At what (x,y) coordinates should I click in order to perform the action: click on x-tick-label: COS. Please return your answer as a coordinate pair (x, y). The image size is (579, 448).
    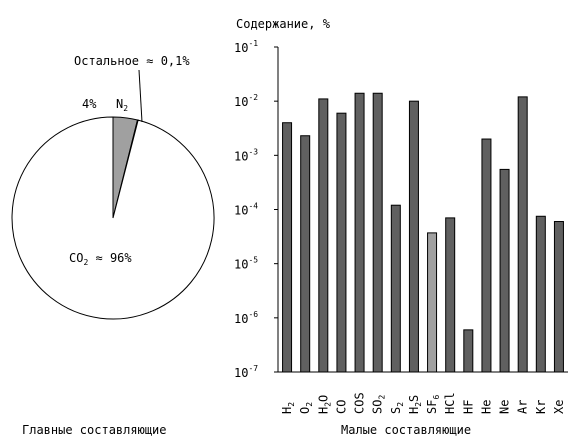
    Looking at the image, I should click on (360, 403).